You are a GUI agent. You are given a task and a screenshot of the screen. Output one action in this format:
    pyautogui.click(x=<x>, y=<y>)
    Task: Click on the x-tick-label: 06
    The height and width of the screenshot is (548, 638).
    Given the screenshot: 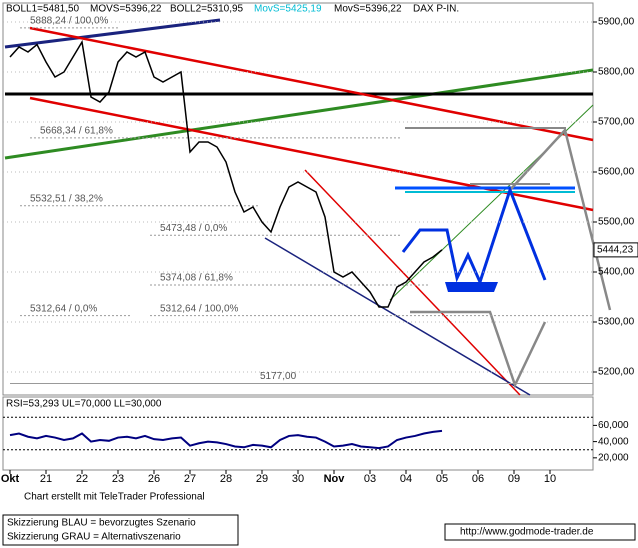 What is the action you would take?
    pyautogui.click(x=478, y=479)
    